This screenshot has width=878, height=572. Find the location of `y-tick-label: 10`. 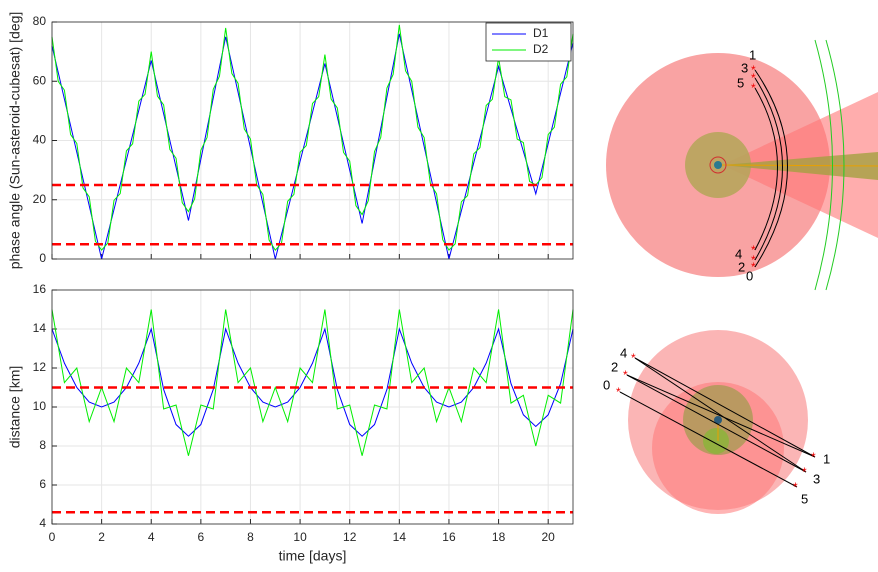

y-tick-label: 10 is located at coordinates (40, 406).